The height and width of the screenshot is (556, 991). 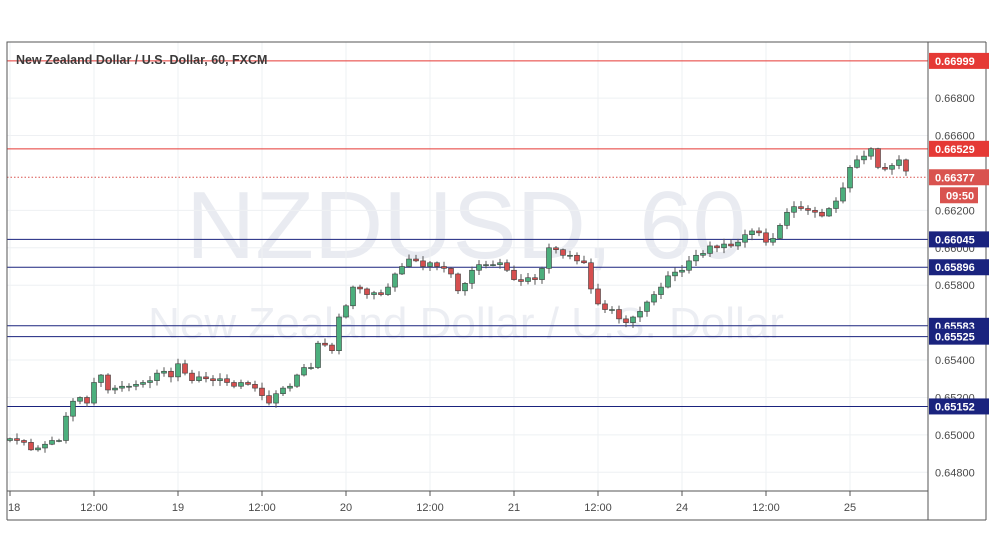 I want to click on countdown-label: 09:50, so click(x=960, y=196).